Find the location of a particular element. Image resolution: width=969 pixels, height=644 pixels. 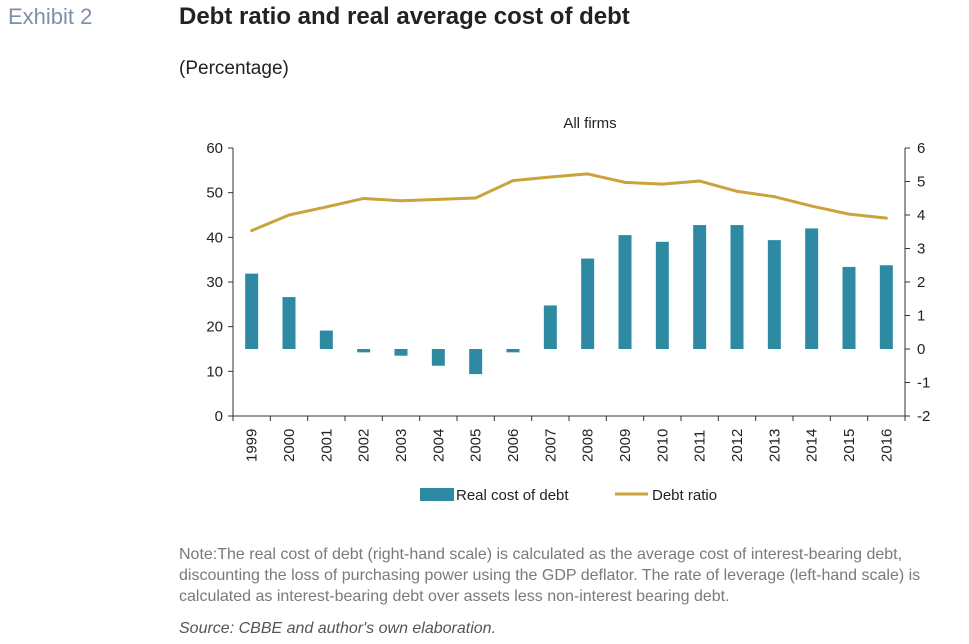

bar-2009 is located at coordinates (625, 292).